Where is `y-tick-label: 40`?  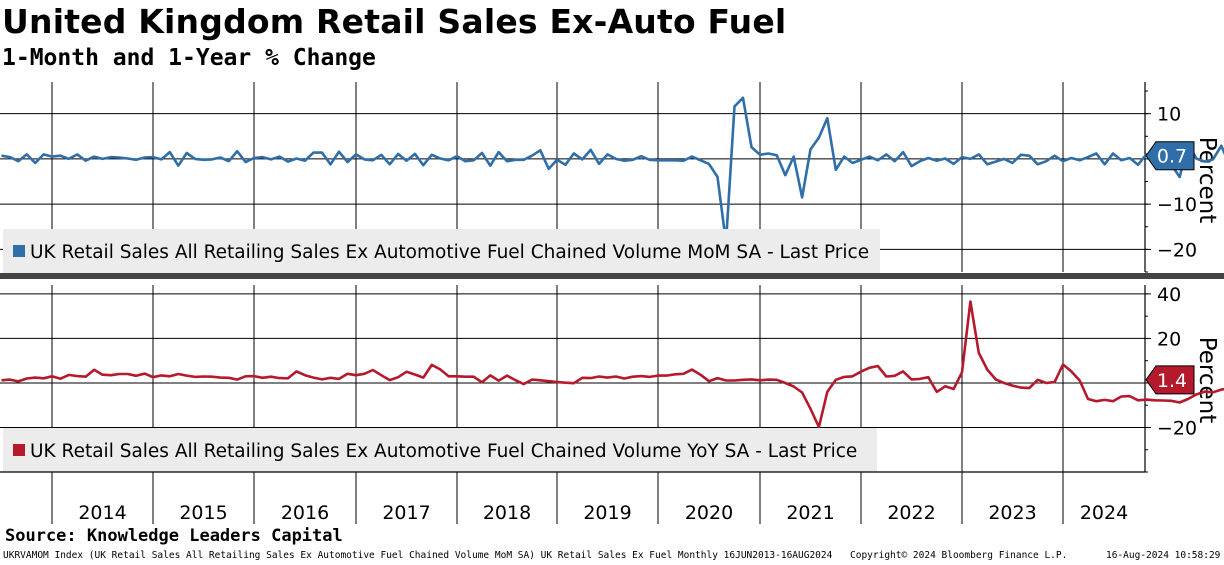 y-tick-label: 40 is located at coordinates (1169, 295).